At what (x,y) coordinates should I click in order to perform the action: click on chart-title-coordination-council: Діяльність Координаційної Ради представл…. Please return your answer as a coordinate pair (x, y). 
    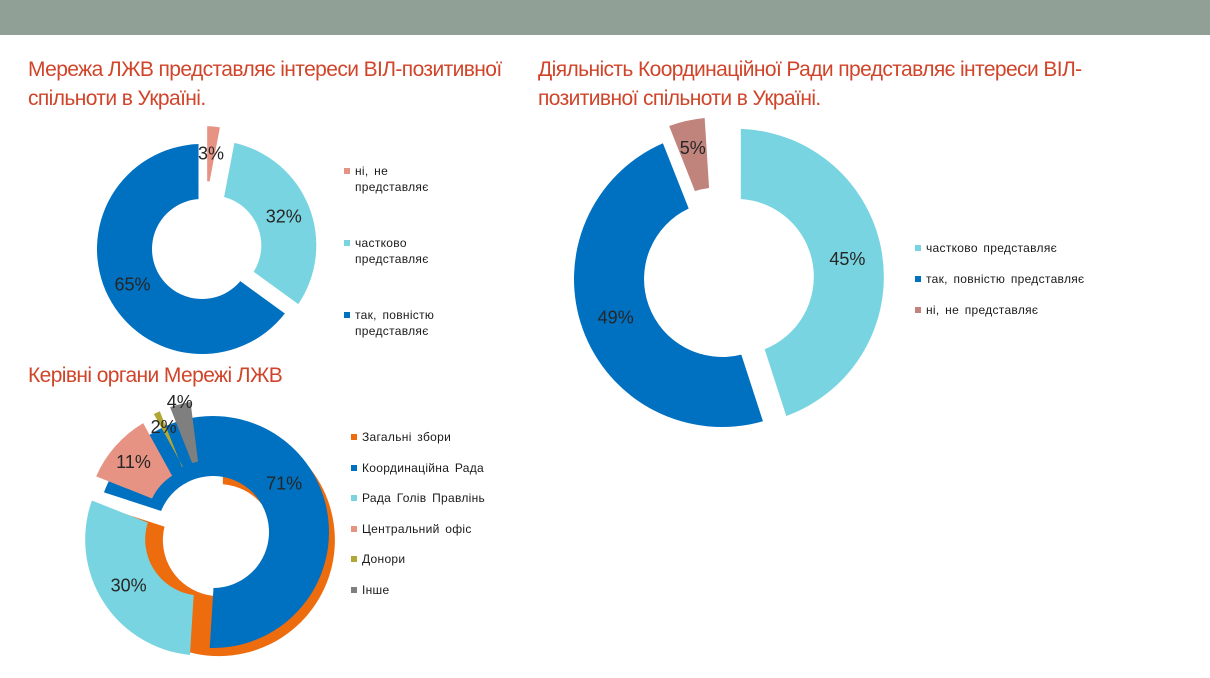
    Looking at the image, I should click on (810, 84).